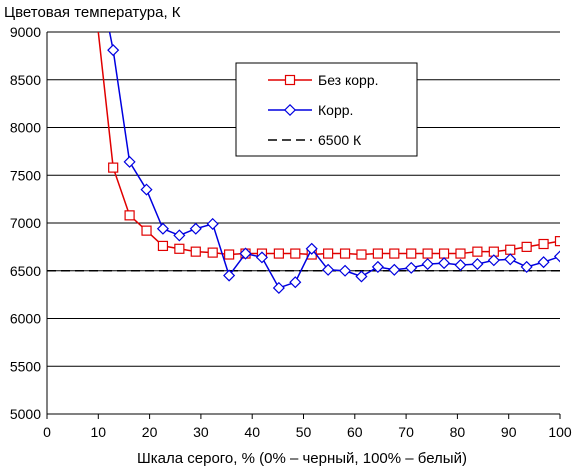  What do you see at coordinates (335, 110) in the screenshot?
I see `legend-label: Корр.` at bounding box center [335, 110].